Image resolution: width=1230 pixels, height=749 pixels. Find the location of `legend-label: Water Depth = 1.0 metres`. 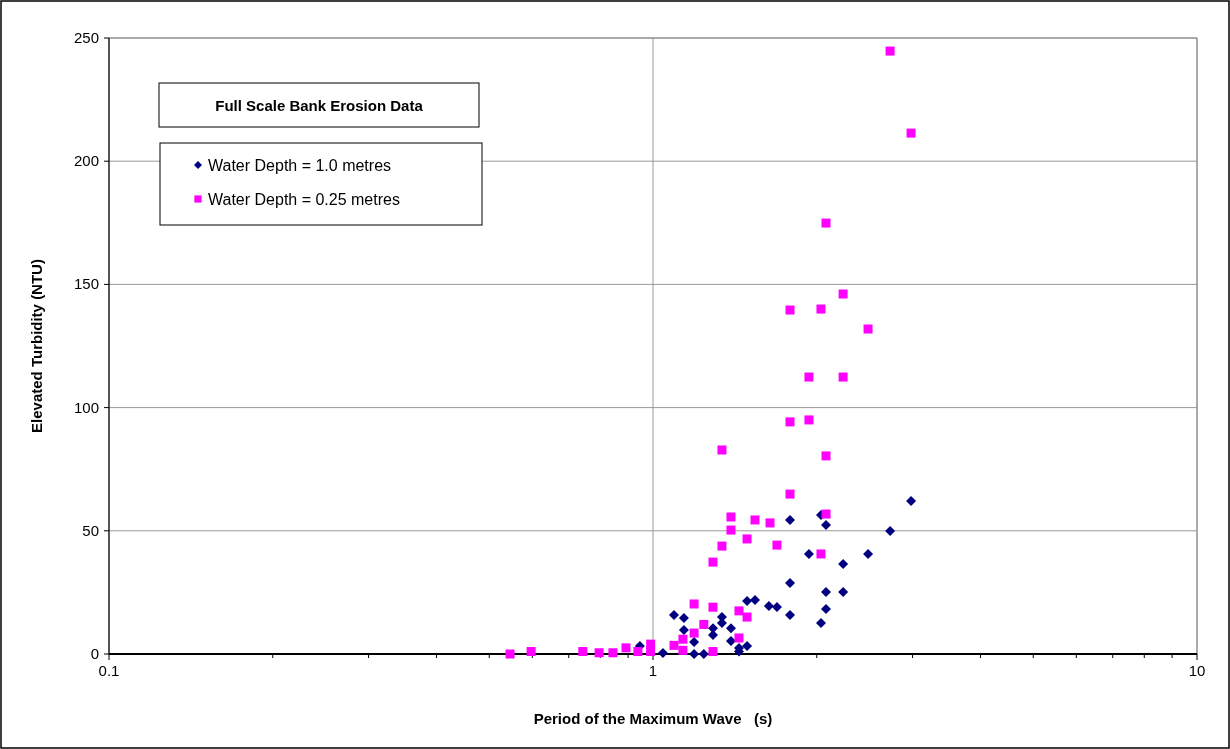

legend-label: Water Depth = 1.0 metres is located at coordinates (300, 165).